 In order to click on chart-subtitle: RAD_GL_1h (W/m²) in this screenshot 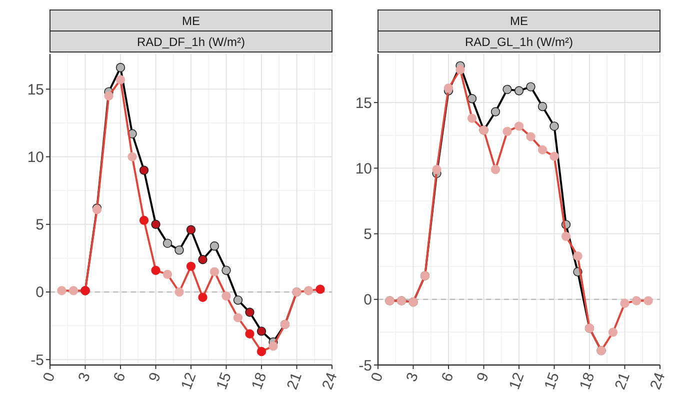, I will do `click(519, 42)`.